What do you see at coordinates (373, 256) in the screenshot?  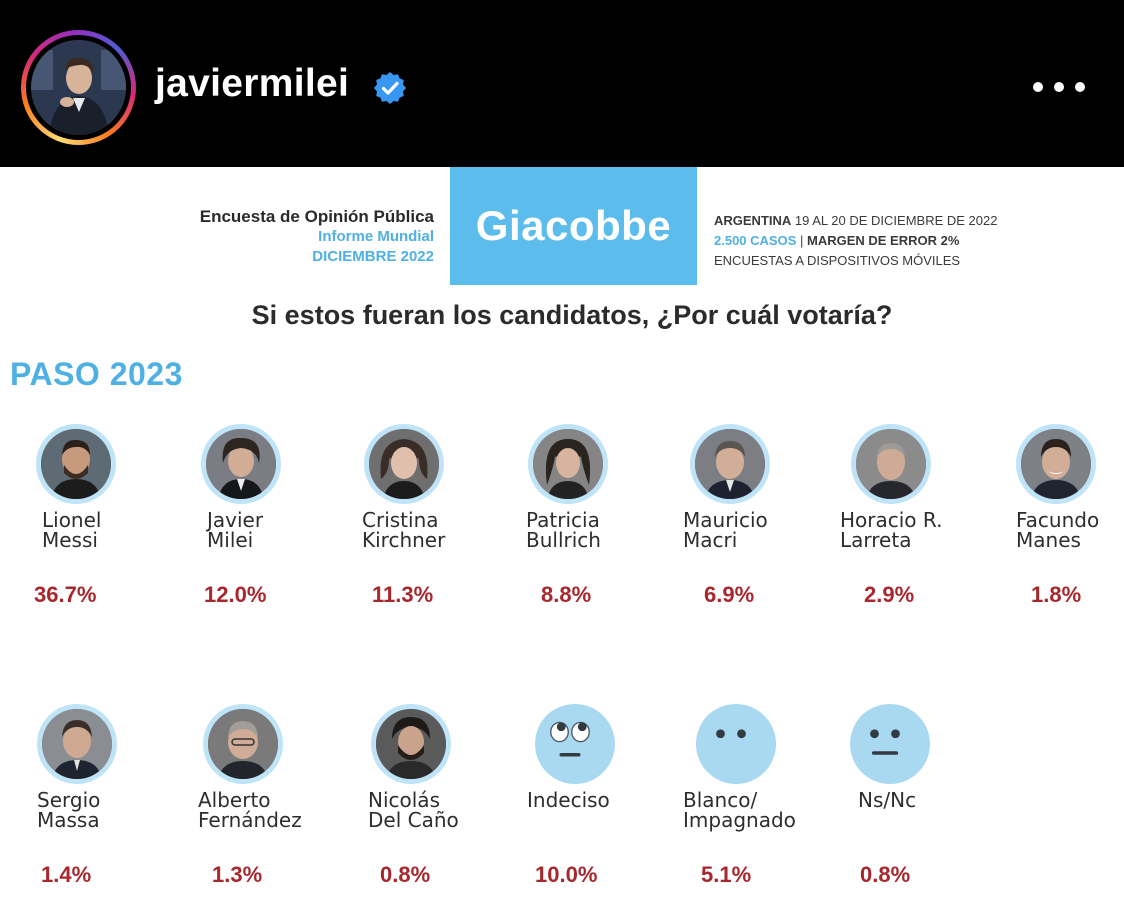 I see `poll-date: DICIEMBRE 2022` at bounding box center [373, 256].